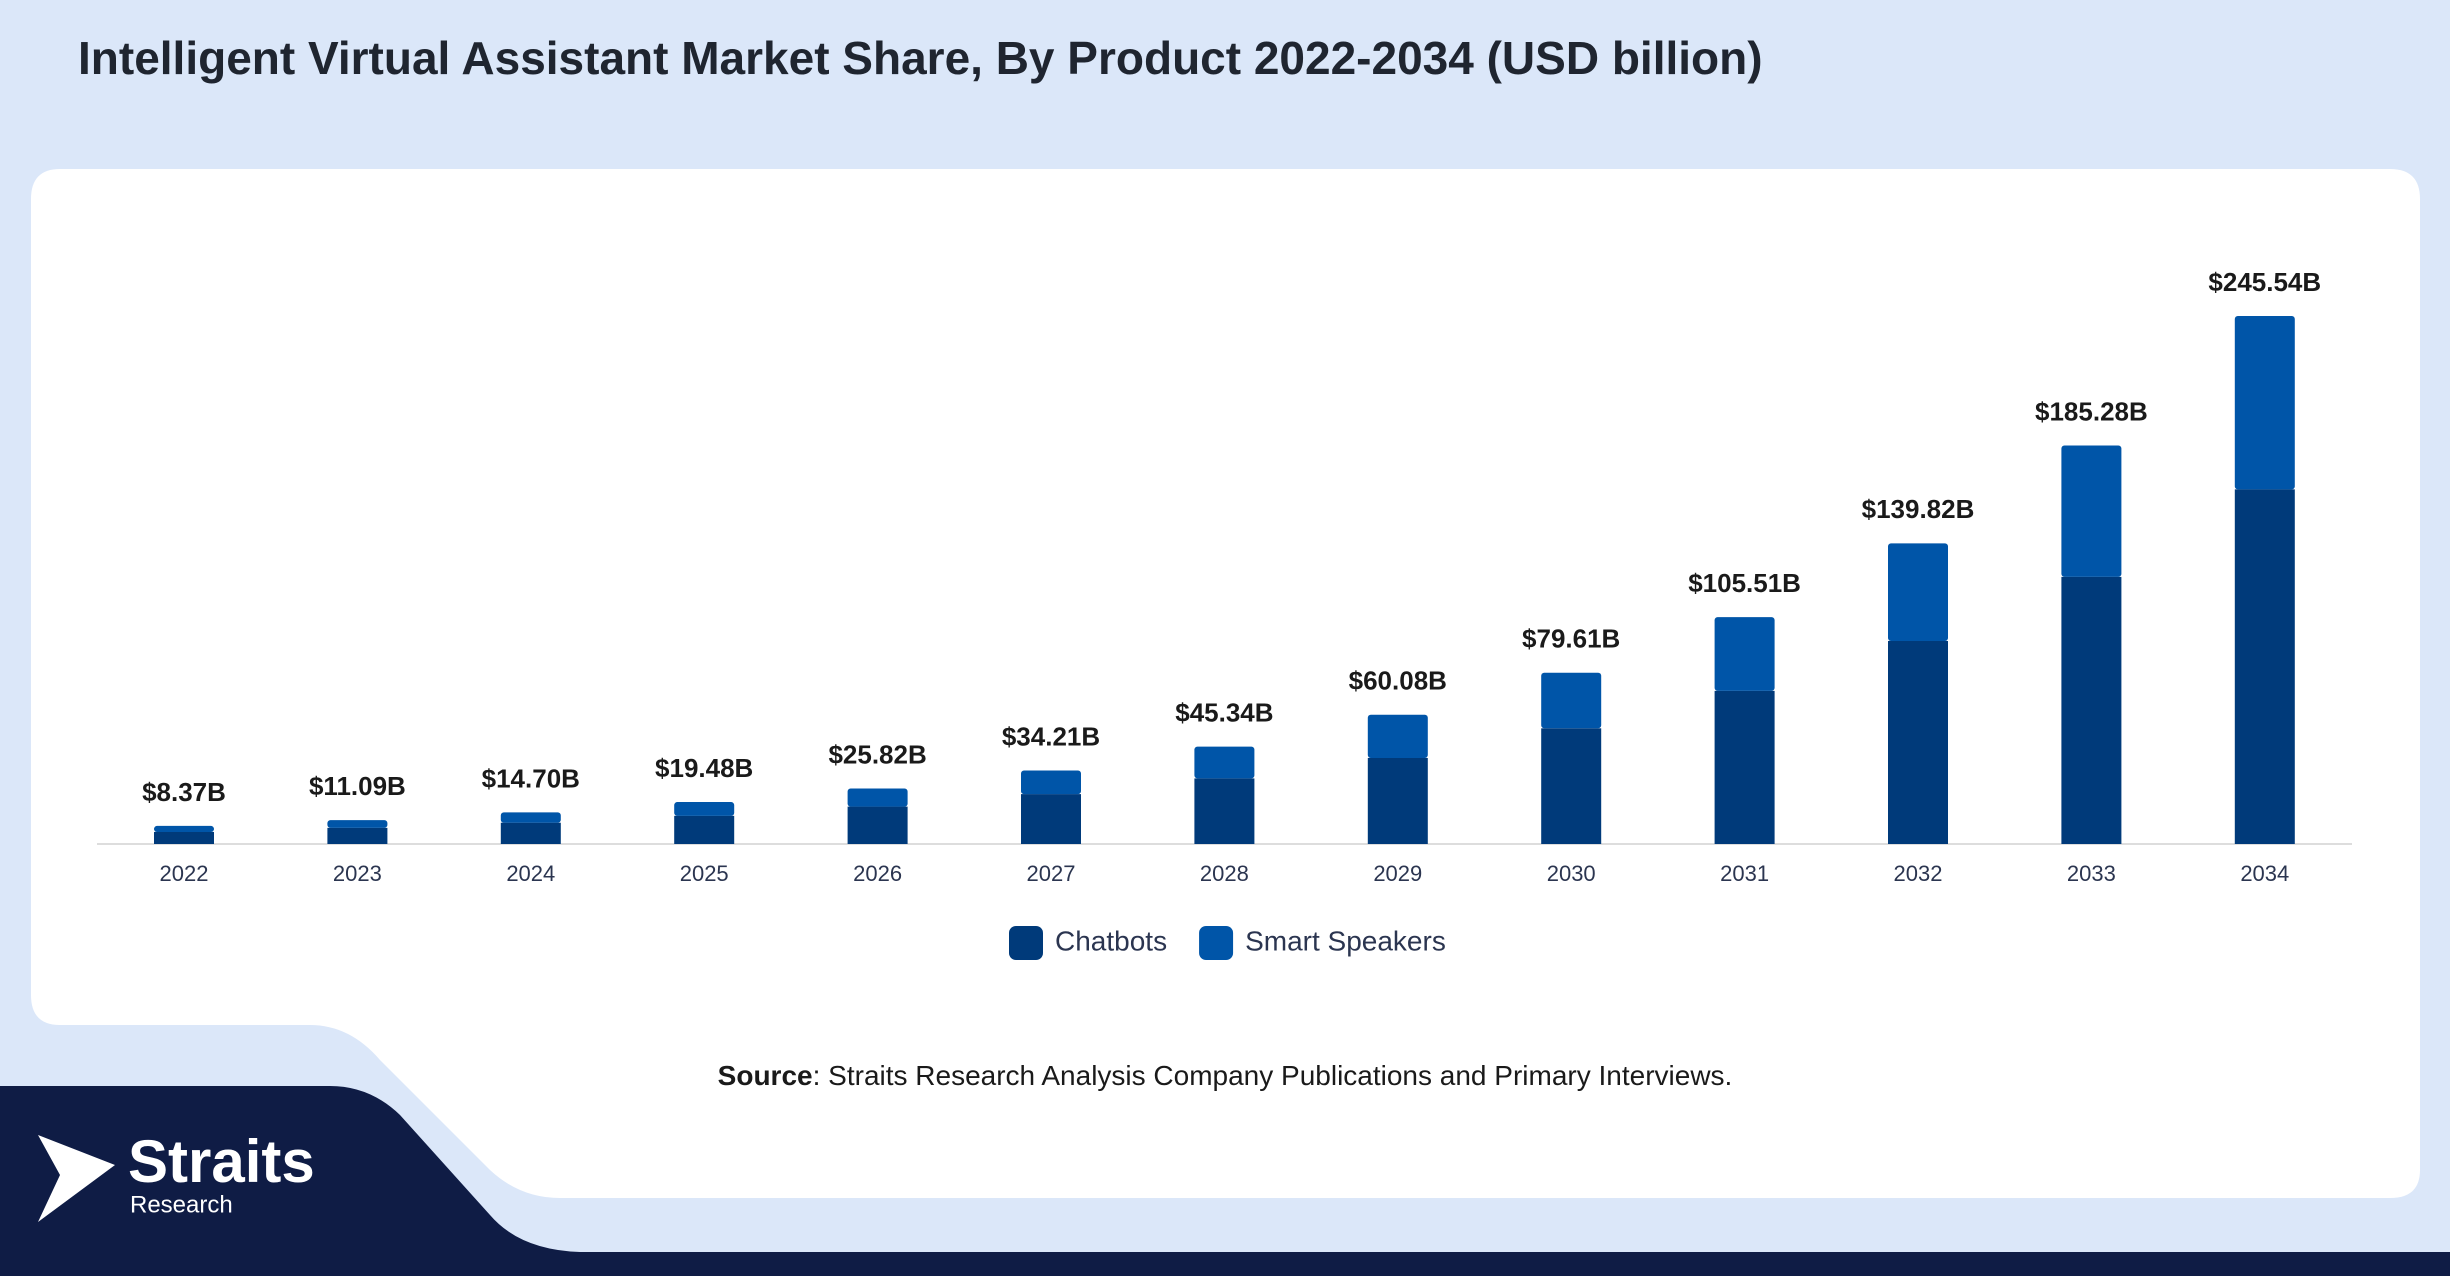 This screenshot has width=2450, height=1281. I want to click on x-tick-label: 2028, so click(1224, 873).